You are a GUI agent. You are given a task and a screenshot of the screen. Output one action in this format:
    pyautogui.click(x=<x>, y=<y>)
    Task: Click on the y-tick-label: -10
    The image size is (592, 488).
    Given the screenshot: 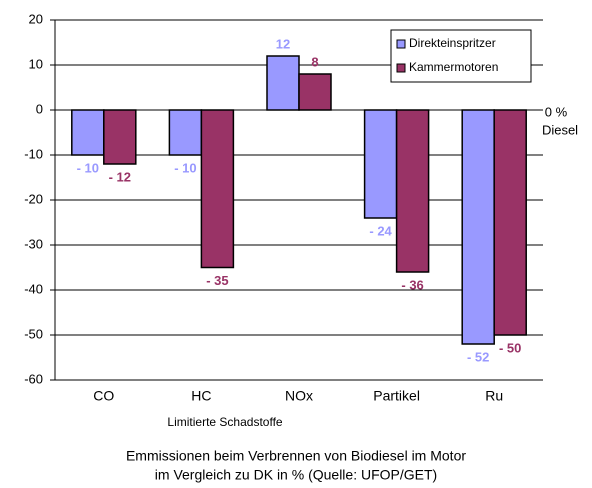 What is the action you would take?
    pyautogui.click(x=33, y=153)
    